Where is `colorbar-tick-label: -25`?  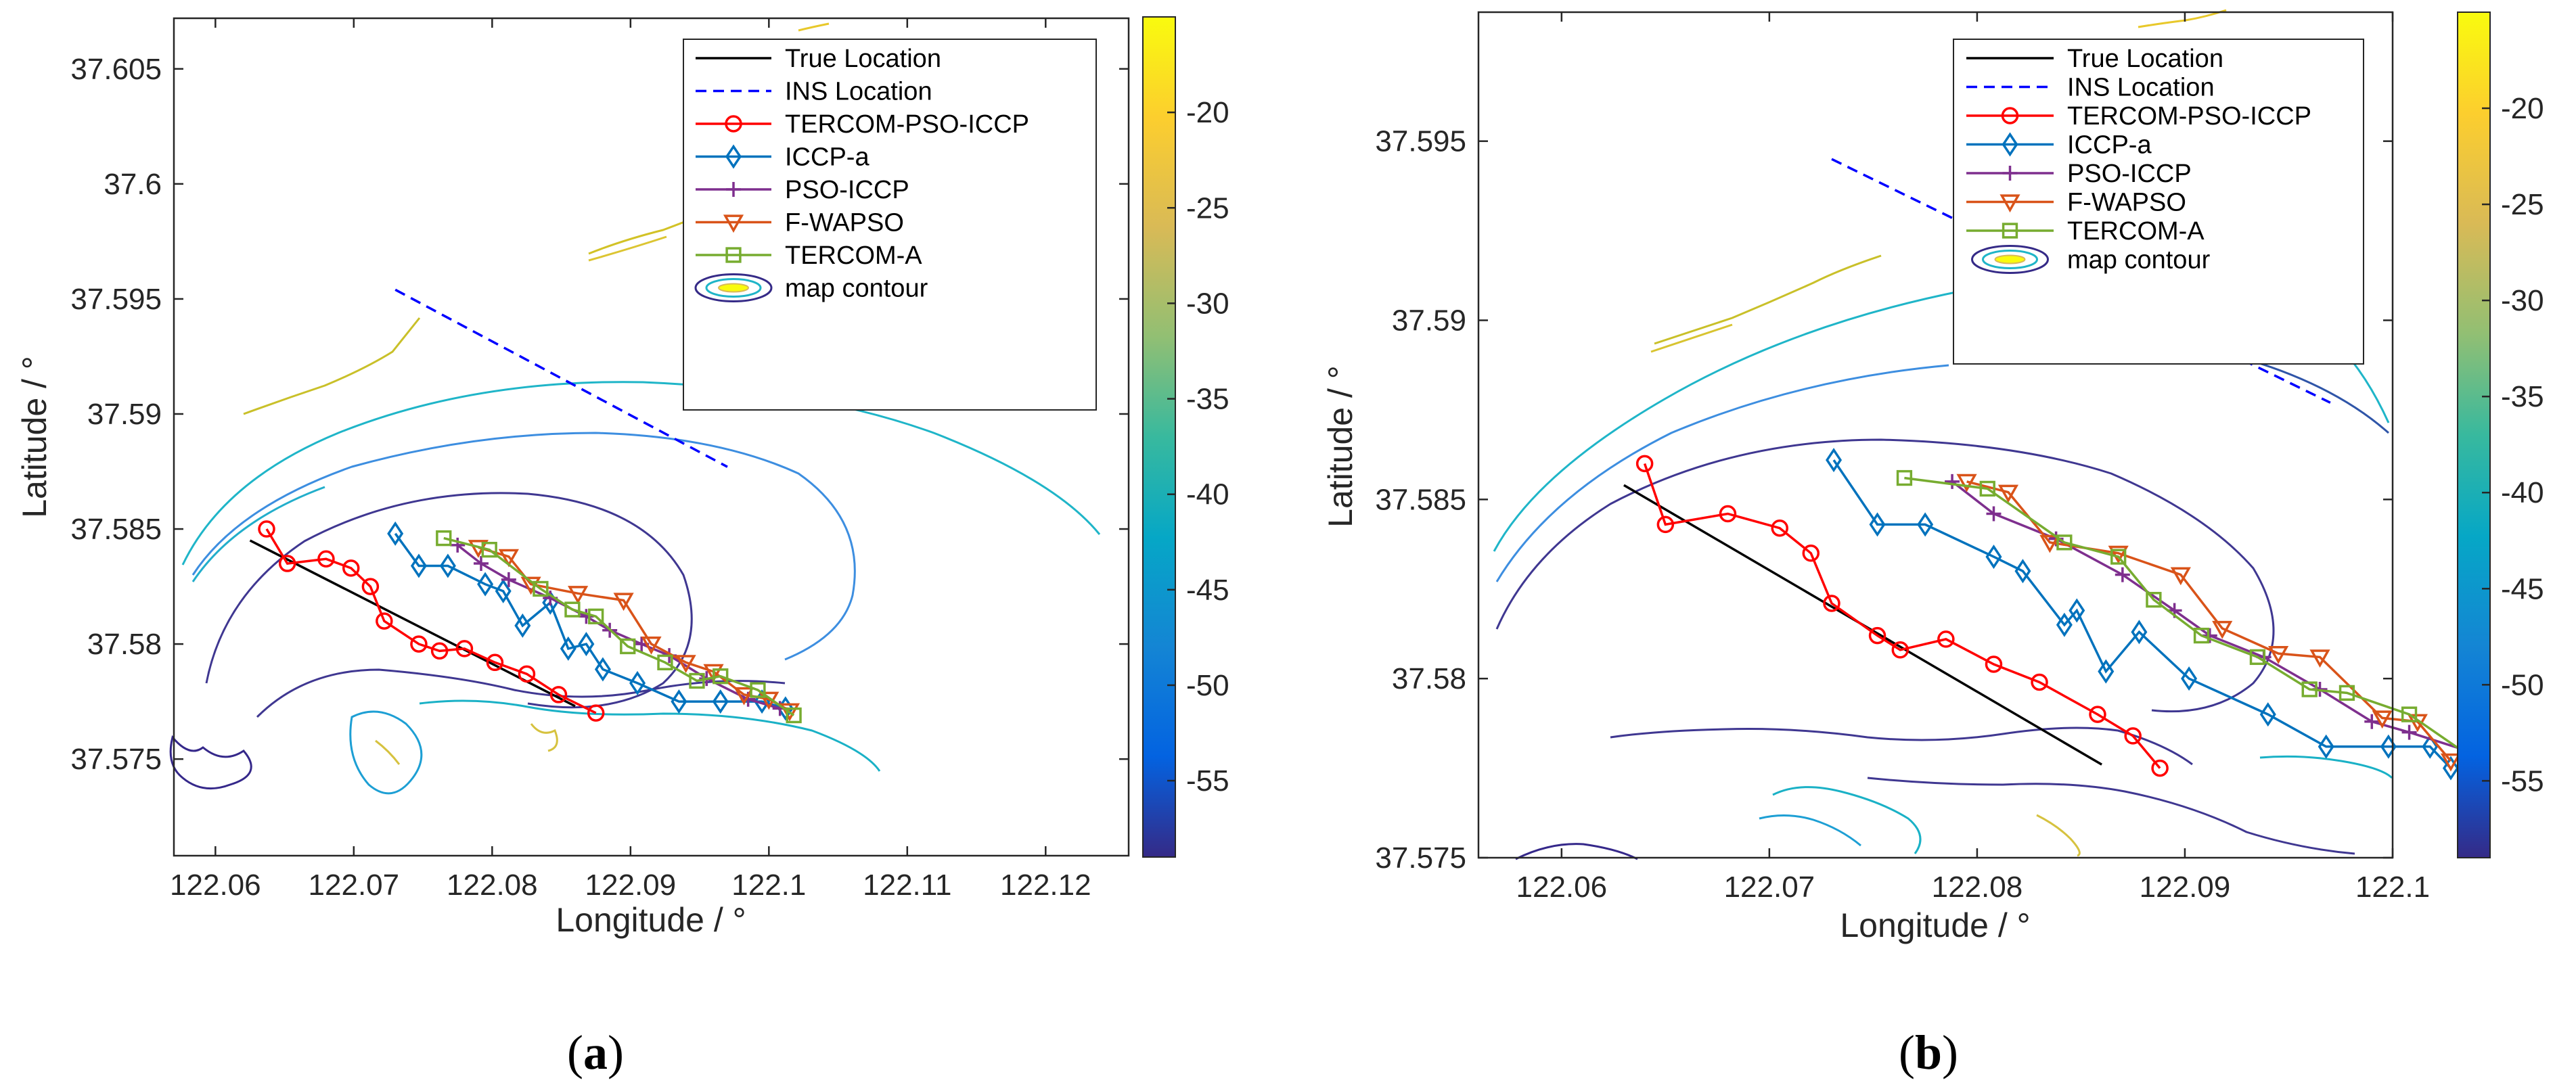
colorbar-tick-label: -25 is located at coordinates (1207, 208).